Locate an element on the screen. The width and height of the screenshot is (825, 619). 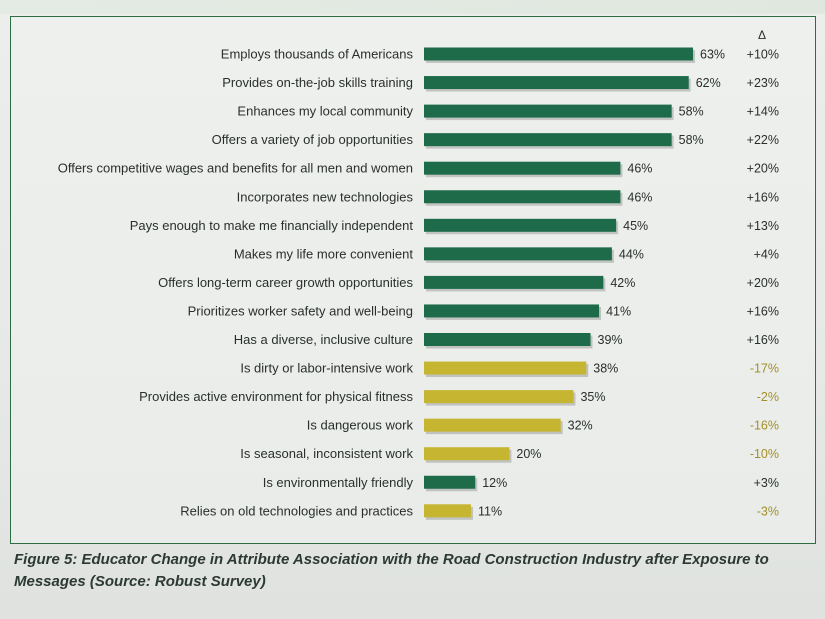
chart-row: Is environmentally friendly 12% +3% is located at coordinates (521, 483).